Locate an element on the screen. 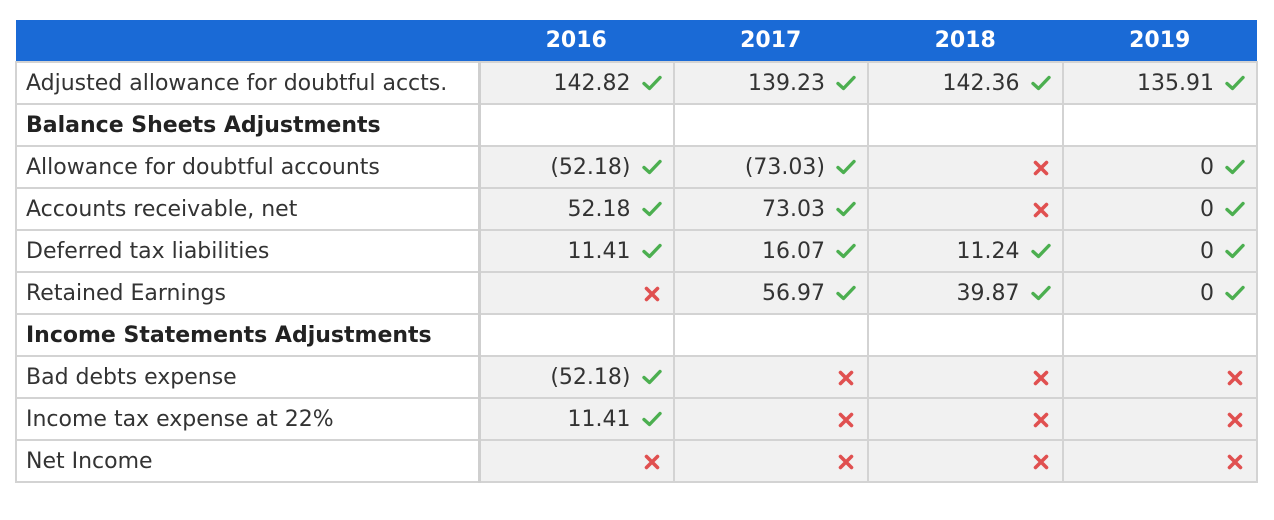  table-row: Retained Earnings 56.97 39.87 0 is located at coordinates (636, 293).